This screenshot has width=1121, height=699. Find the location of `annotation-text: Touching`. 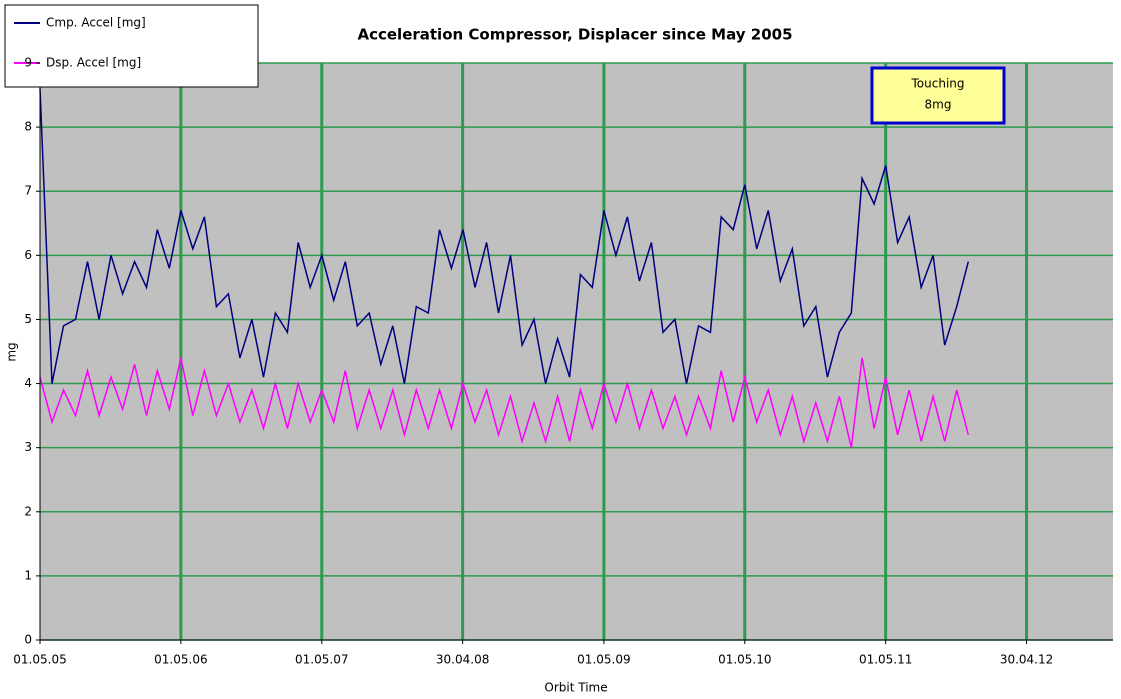

annotation-text: Touching is located at coordinates (938, 84).